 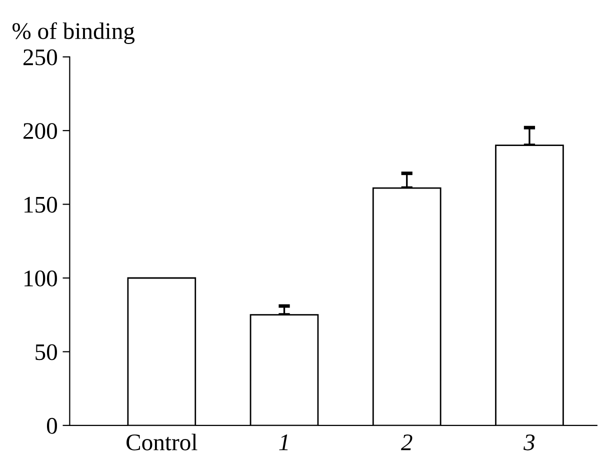 I want to click on y-tick-label: 200, so click(x=40, y=131).